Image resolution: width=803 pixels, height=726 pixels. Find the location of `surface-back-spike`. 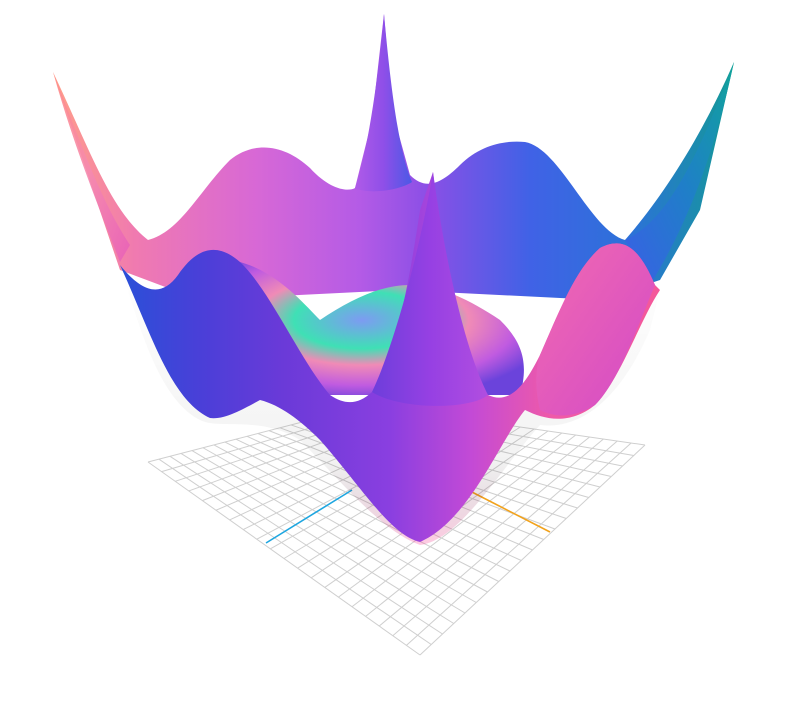

surface-back-spike is located at coordinates (383, 103).